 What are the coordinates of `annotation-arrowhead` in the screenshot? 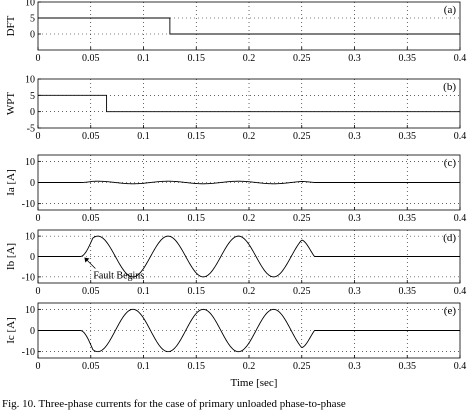 It's located at (87, 260).